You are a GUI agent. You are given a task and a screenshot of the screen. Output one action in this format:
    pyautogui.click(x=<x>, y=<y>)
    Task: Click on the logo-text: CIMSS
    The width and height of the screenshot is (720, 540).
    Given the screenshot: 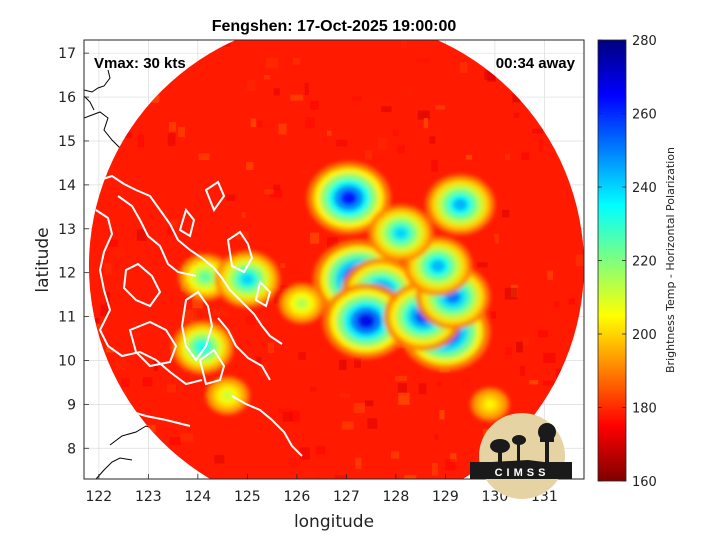 What is the action you would take?
    pyautogui.click(x=522, y=473)
    